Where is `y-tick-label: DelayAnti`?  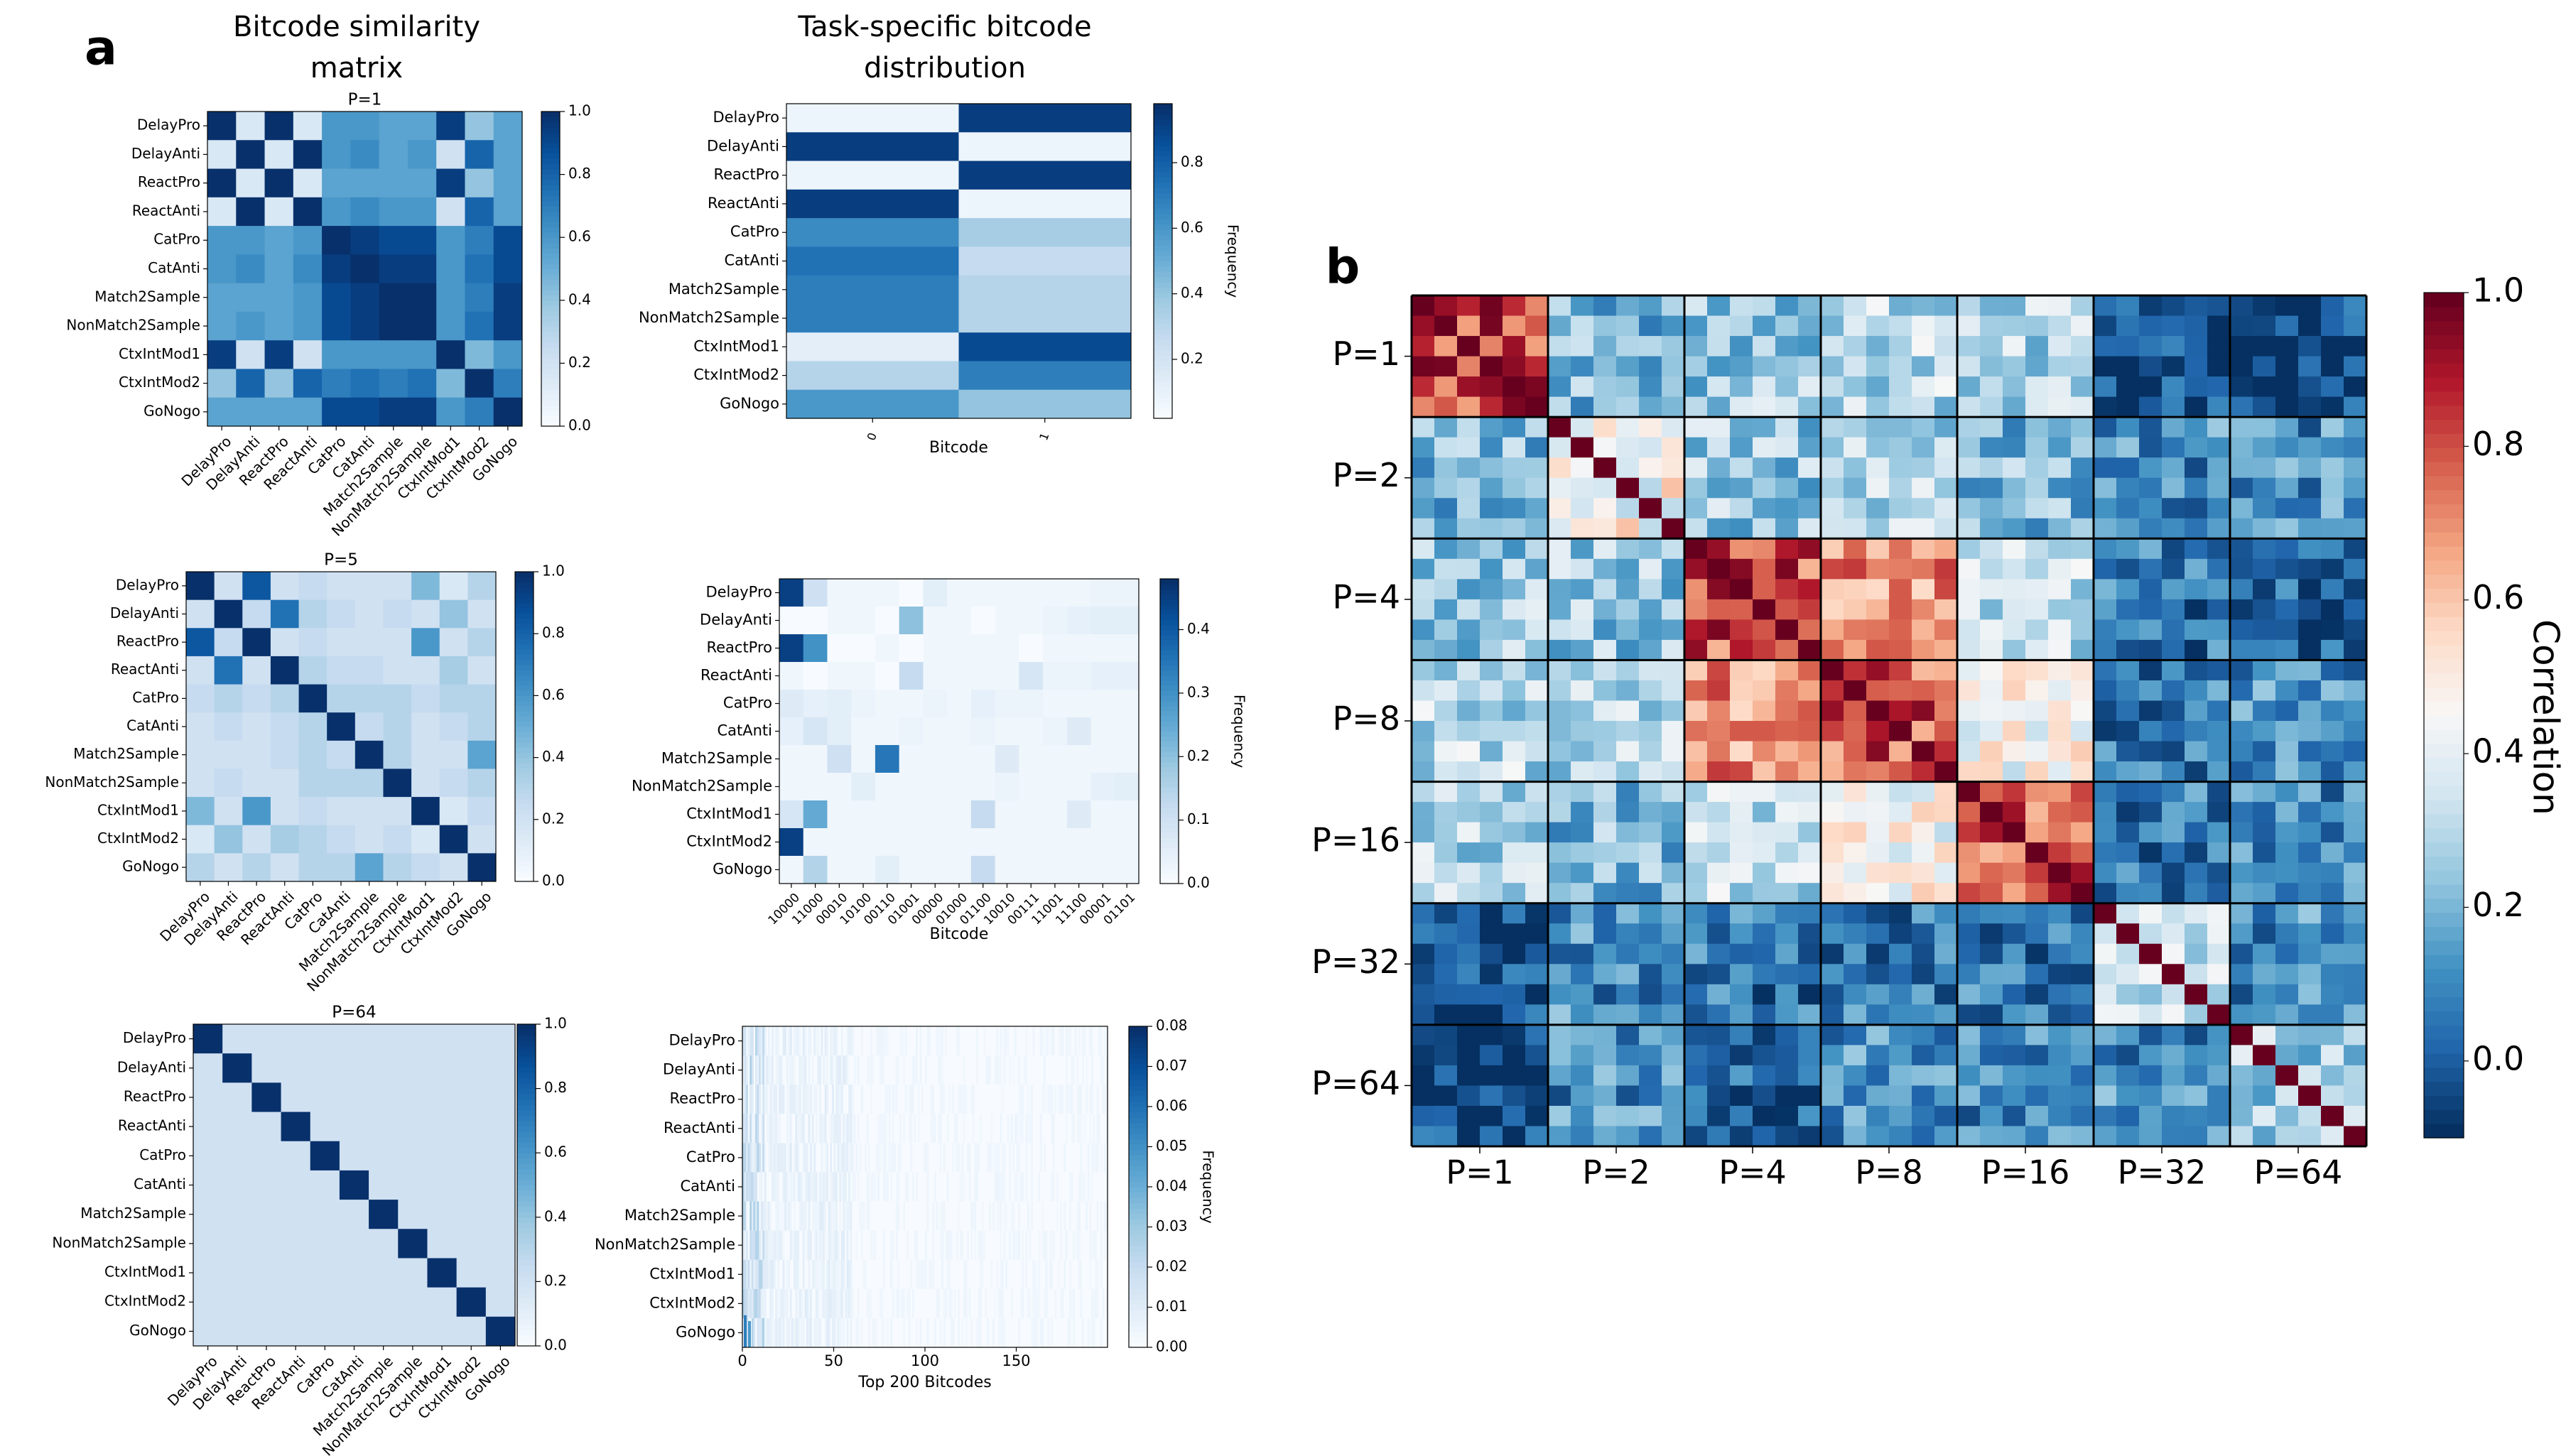
y-tick-label: DelayAnti is located at coordinates (699, 1069).